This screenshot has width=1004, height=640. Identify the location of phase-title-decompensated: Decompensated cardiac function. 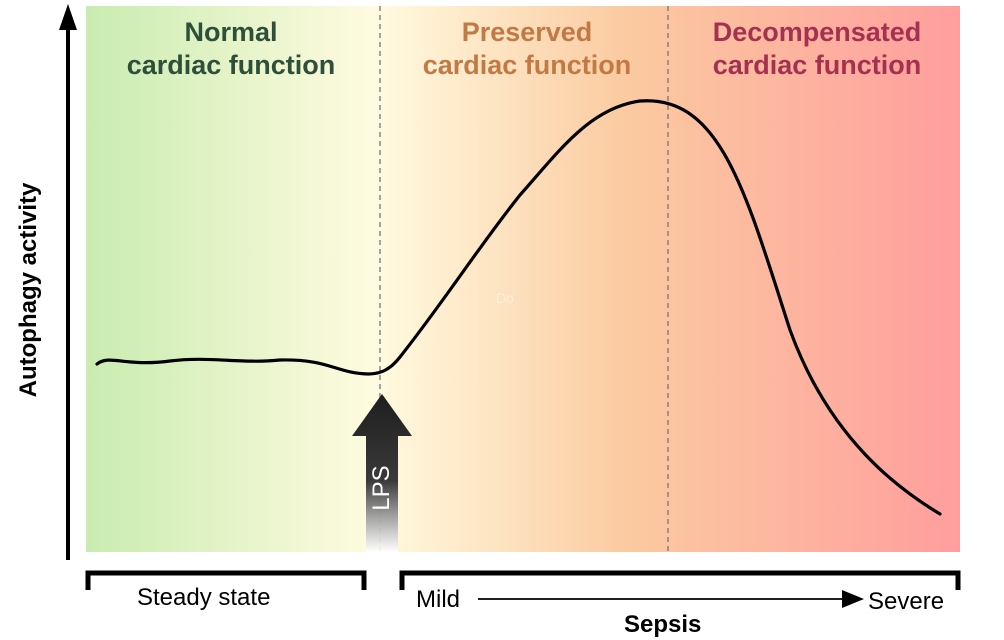
(817, 49).